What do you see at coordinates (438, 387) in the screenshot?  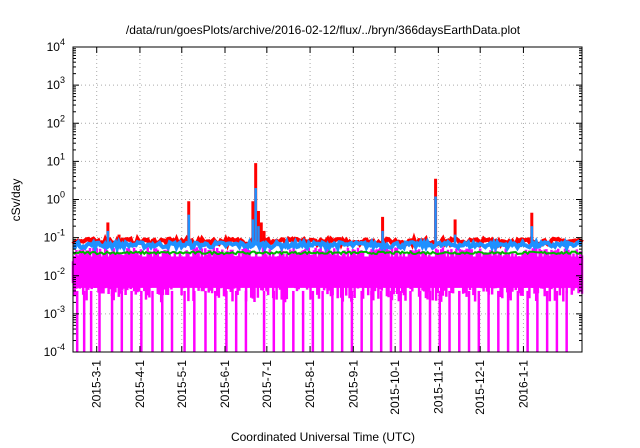 I see `x-tick-label: 2015-11-1` at bounding box center [438, 387].